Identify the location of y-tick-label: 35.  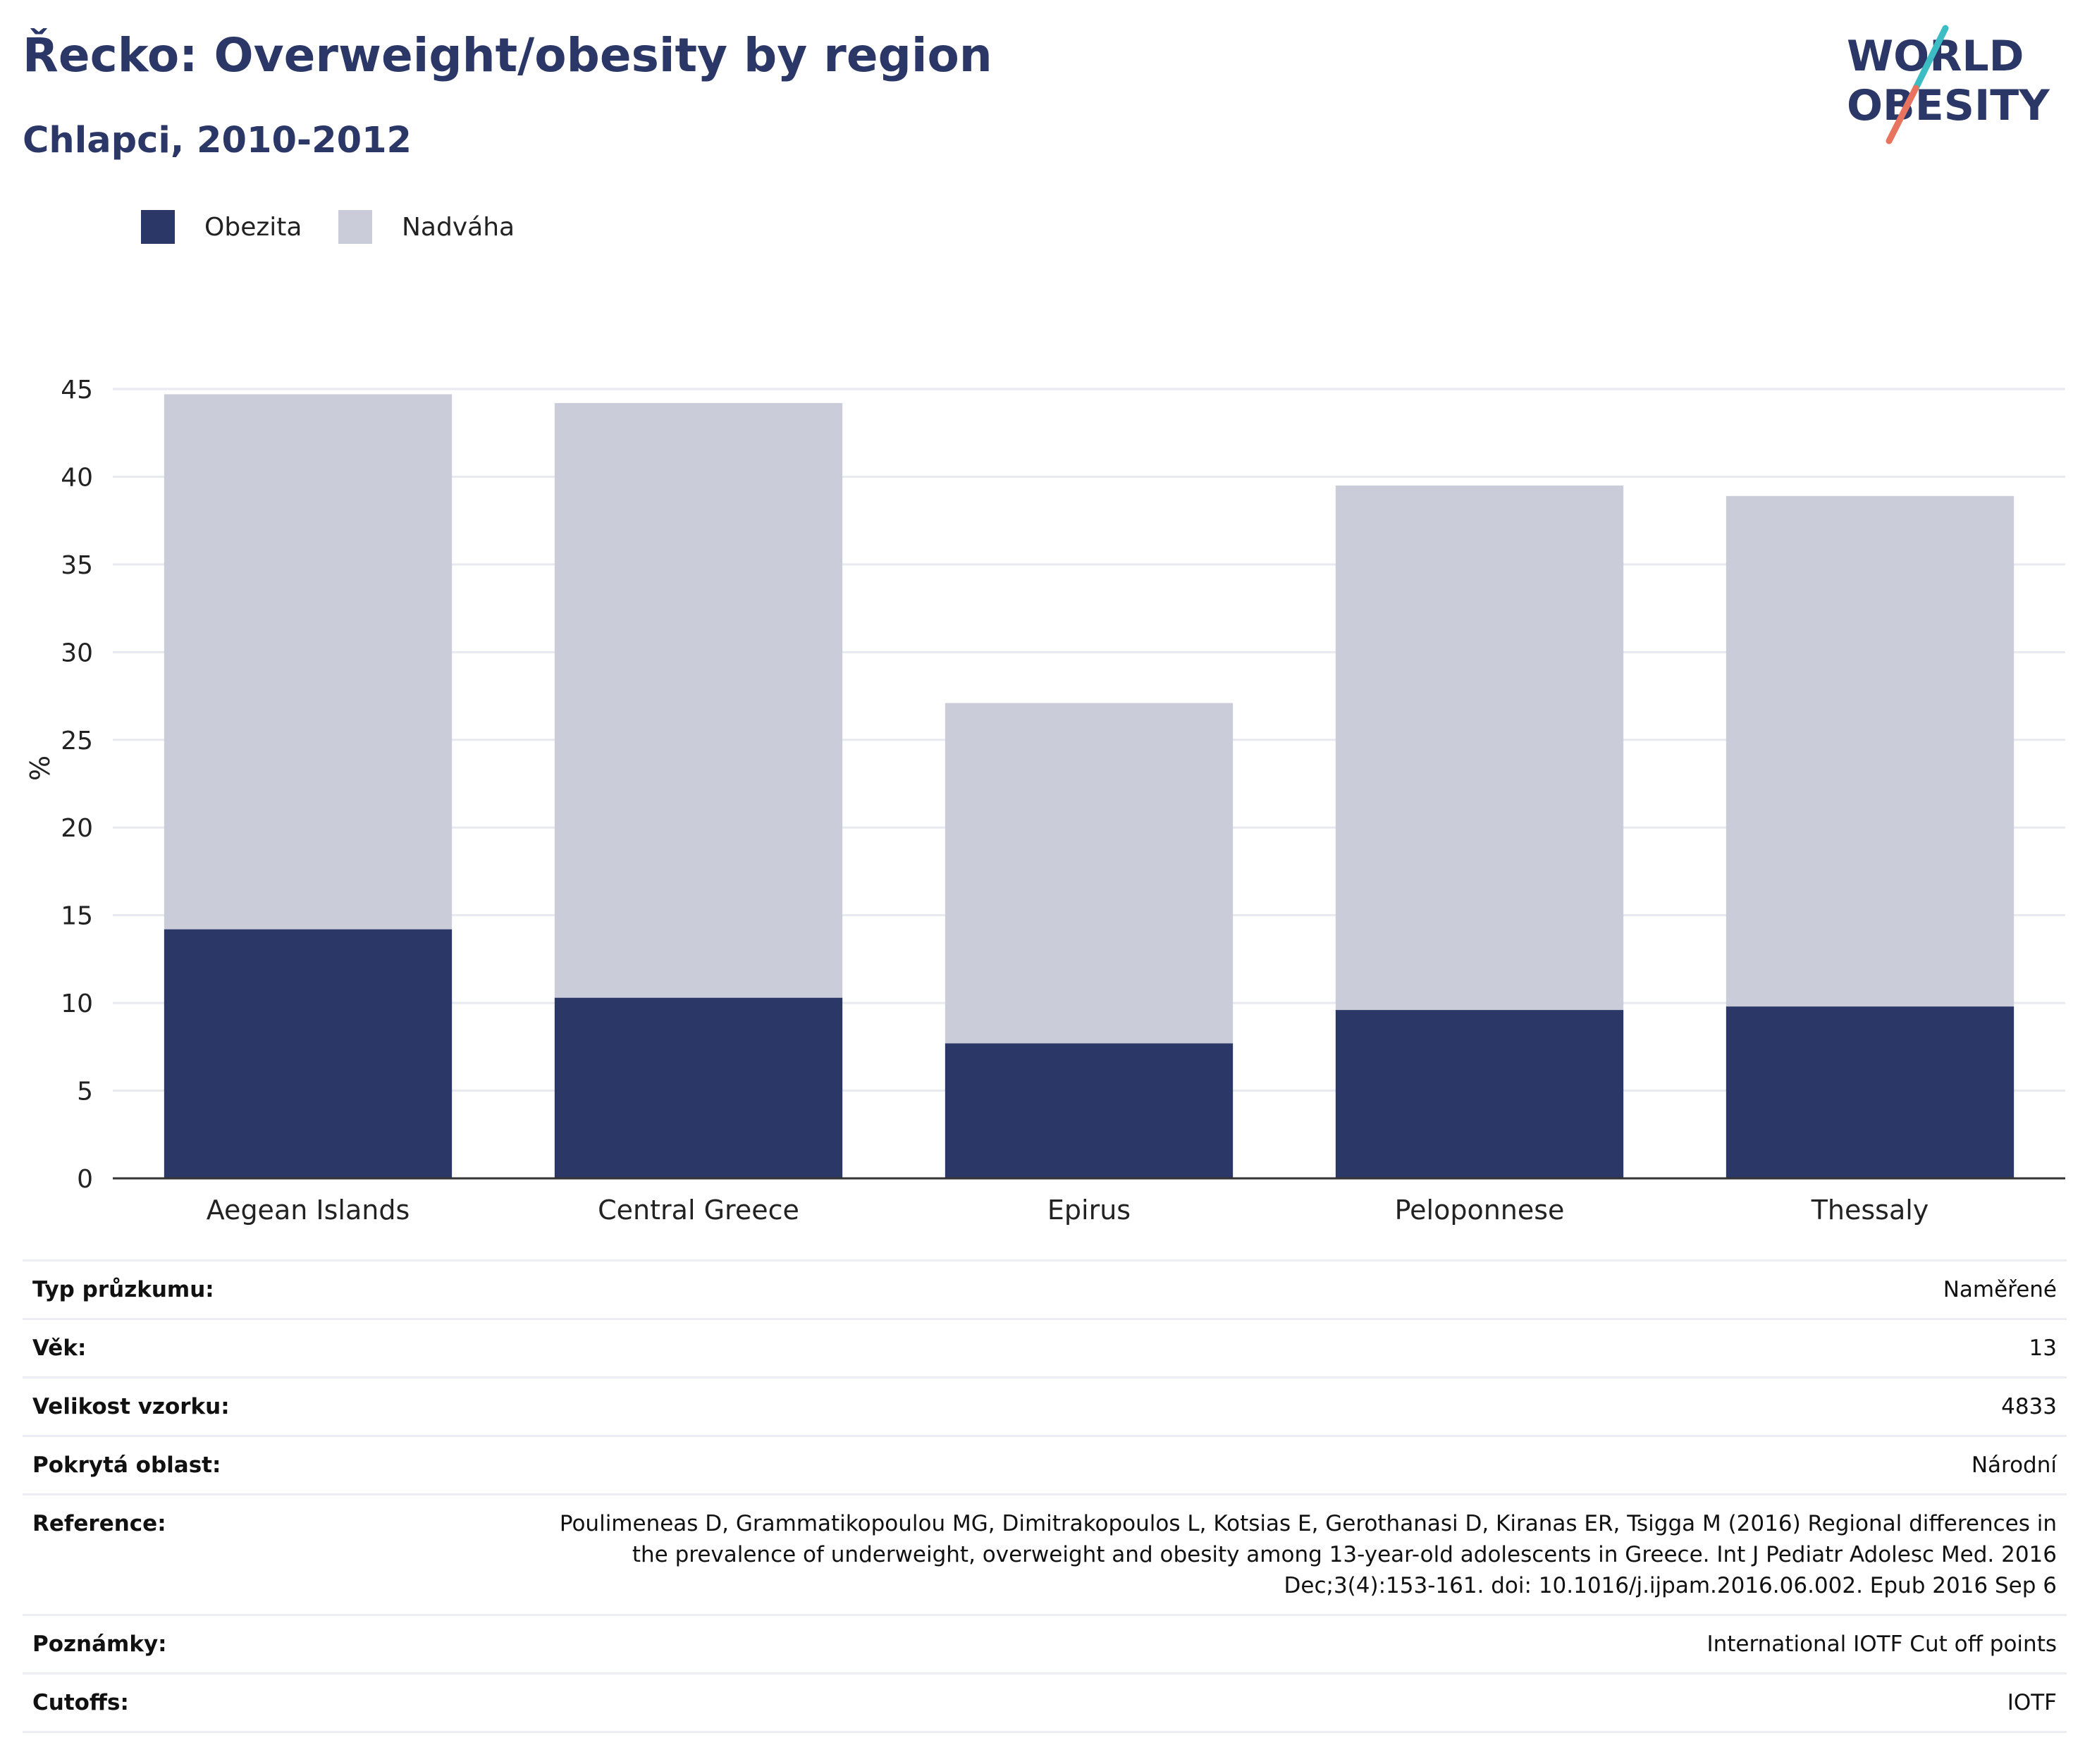
(77, 565).